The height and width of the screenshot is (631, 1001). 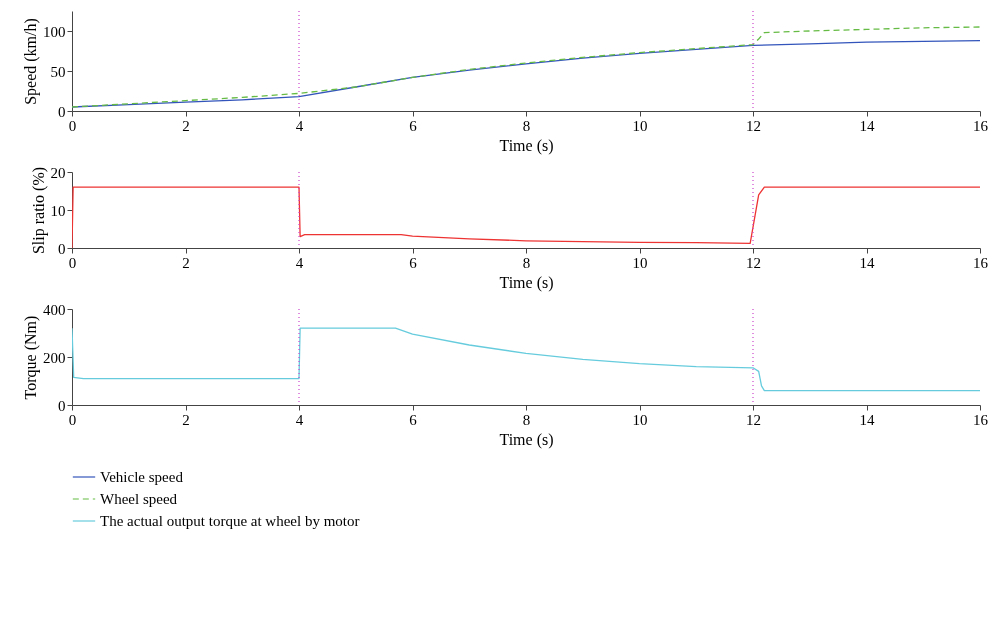 I want to click on y-tick-label: 50, so click(x=58, y=71).